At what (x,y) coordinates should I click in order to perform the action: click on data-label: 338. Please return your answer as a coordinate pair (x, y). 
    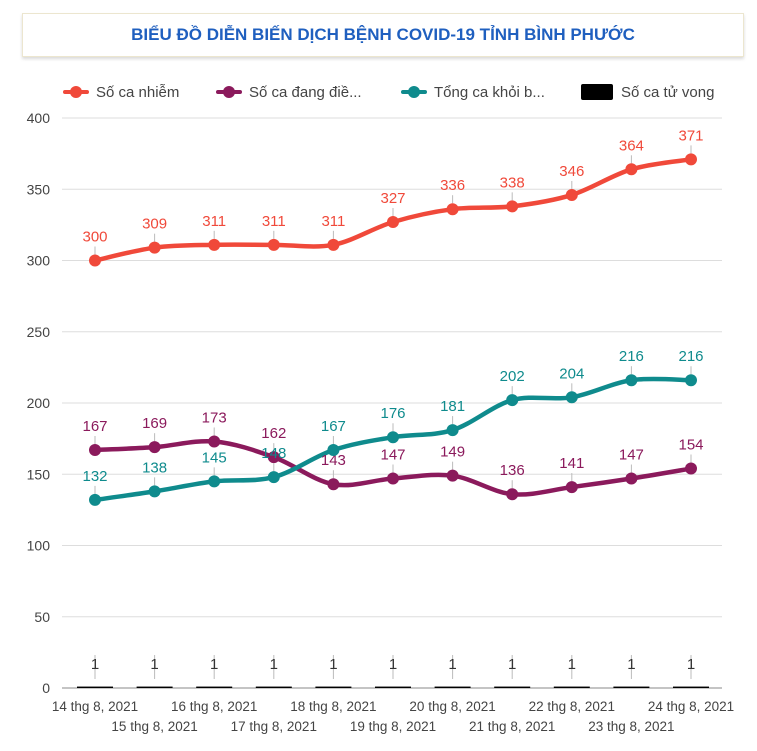
    Looking at the image, I should click on (512, 182).